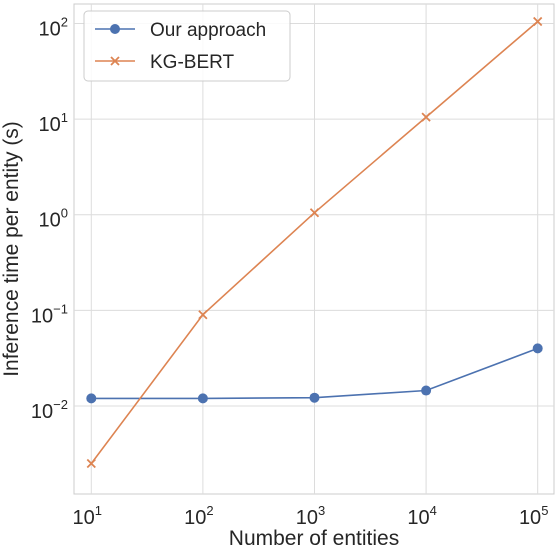 This screenshot has width=558, height=552. What do you see at coordinates (192, 62) in the screenshot?
I see `legend-label: KG-BERT` at bounding box center [192, 62].